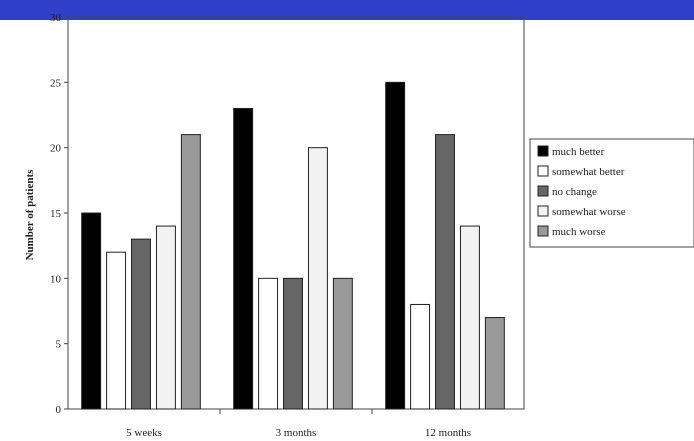 The width and height of the screenshot is (694, 441). Describe the element at coordinates (574, 192) in the screenshot. I see `legend-label: no change` at that location.